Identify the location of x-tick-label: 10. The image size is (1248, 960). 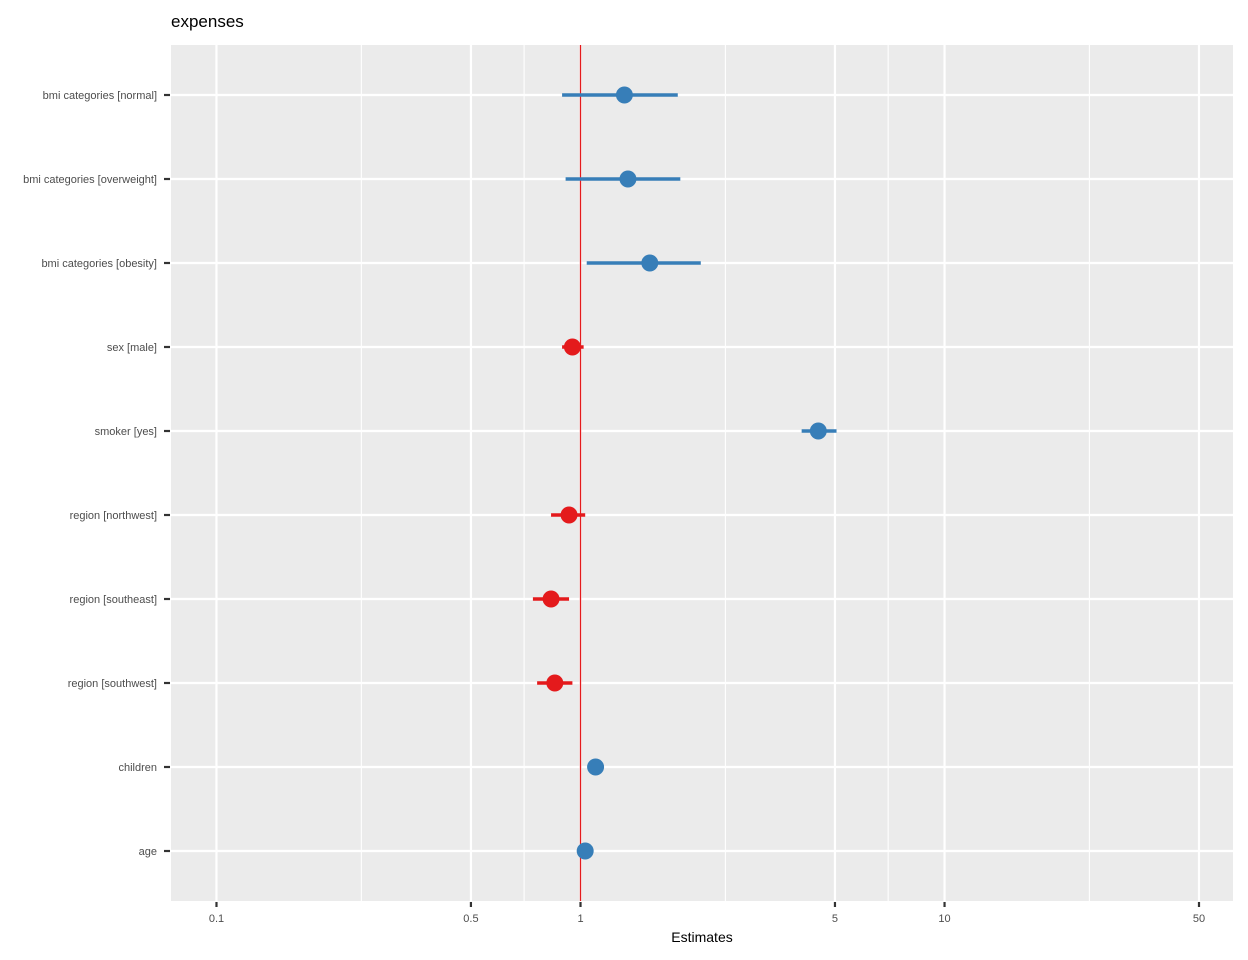
(944, 919).